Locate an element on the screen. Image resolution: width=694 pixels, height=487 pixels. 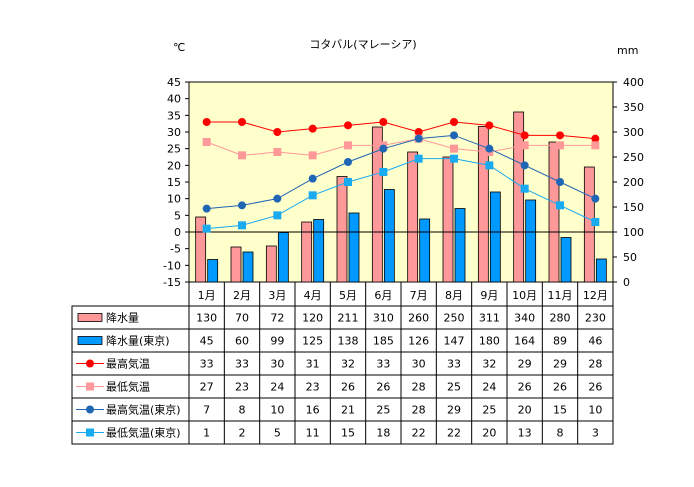
line-最低気温-東京- is located at coordinates (401, 194).